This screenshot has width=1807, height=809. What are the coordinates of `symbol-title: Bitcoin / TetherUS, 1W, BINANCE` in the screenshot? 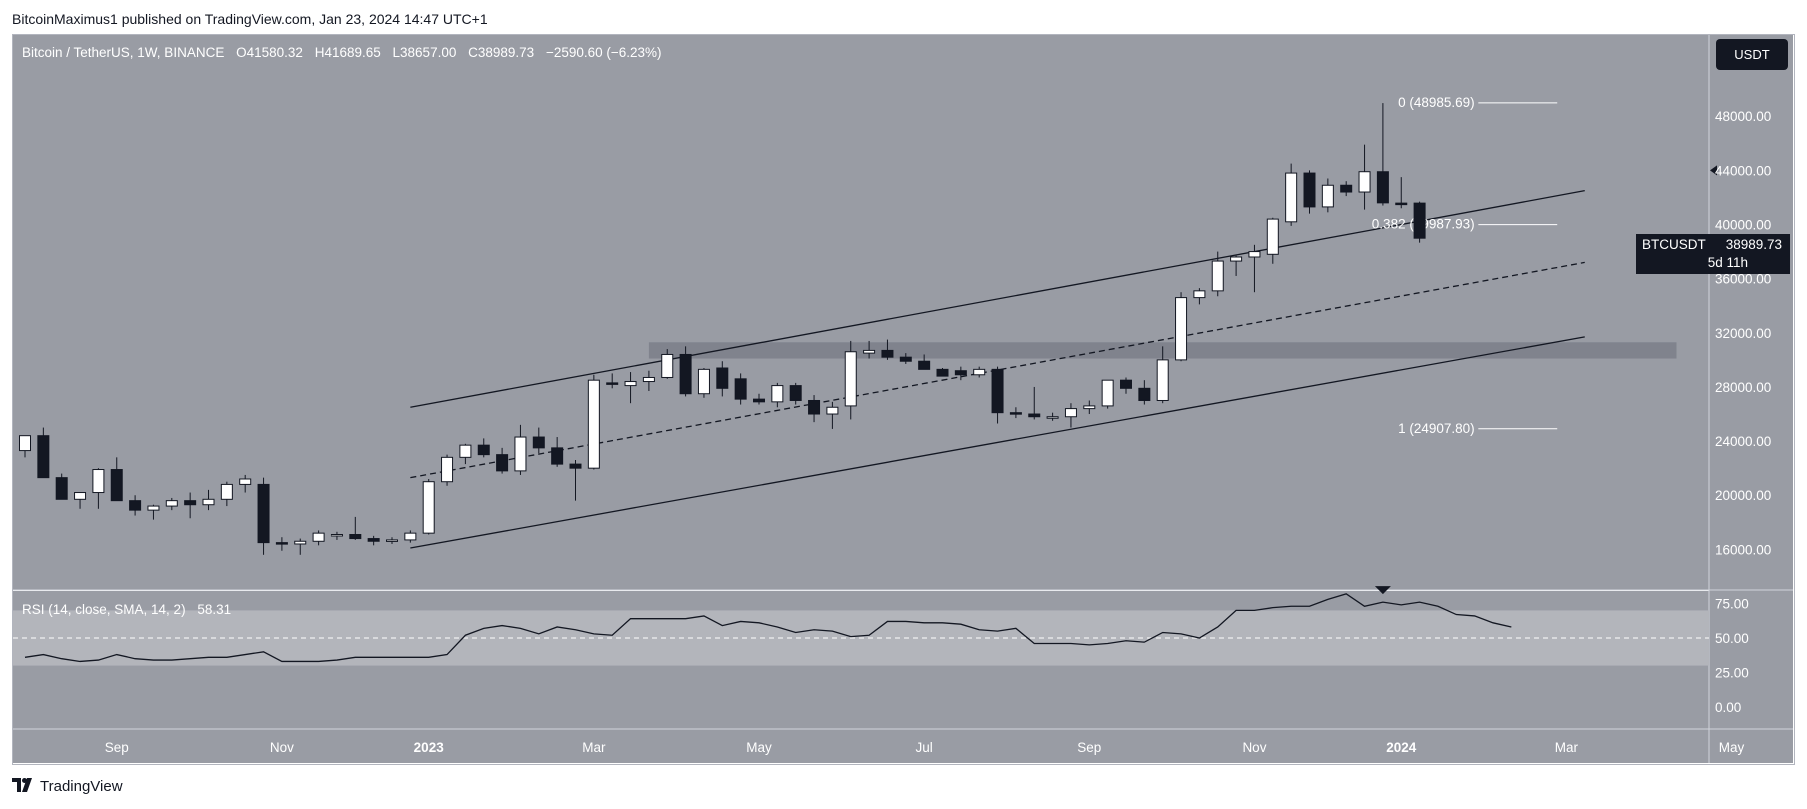 It's located at (123, 52).